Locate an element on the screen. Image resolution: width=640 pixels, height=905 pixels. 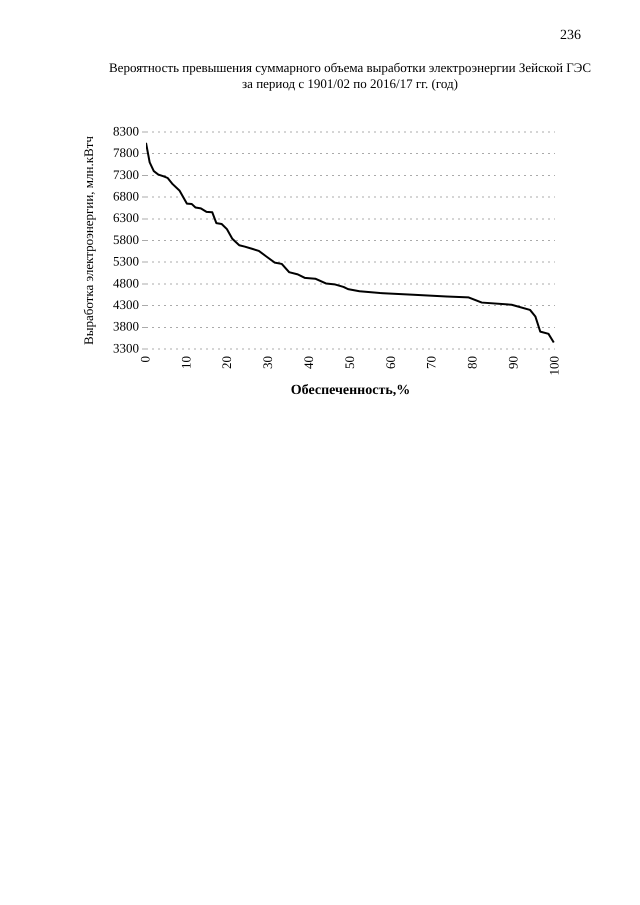
x-tick-label: 50 is located at coordinates (349, 362).